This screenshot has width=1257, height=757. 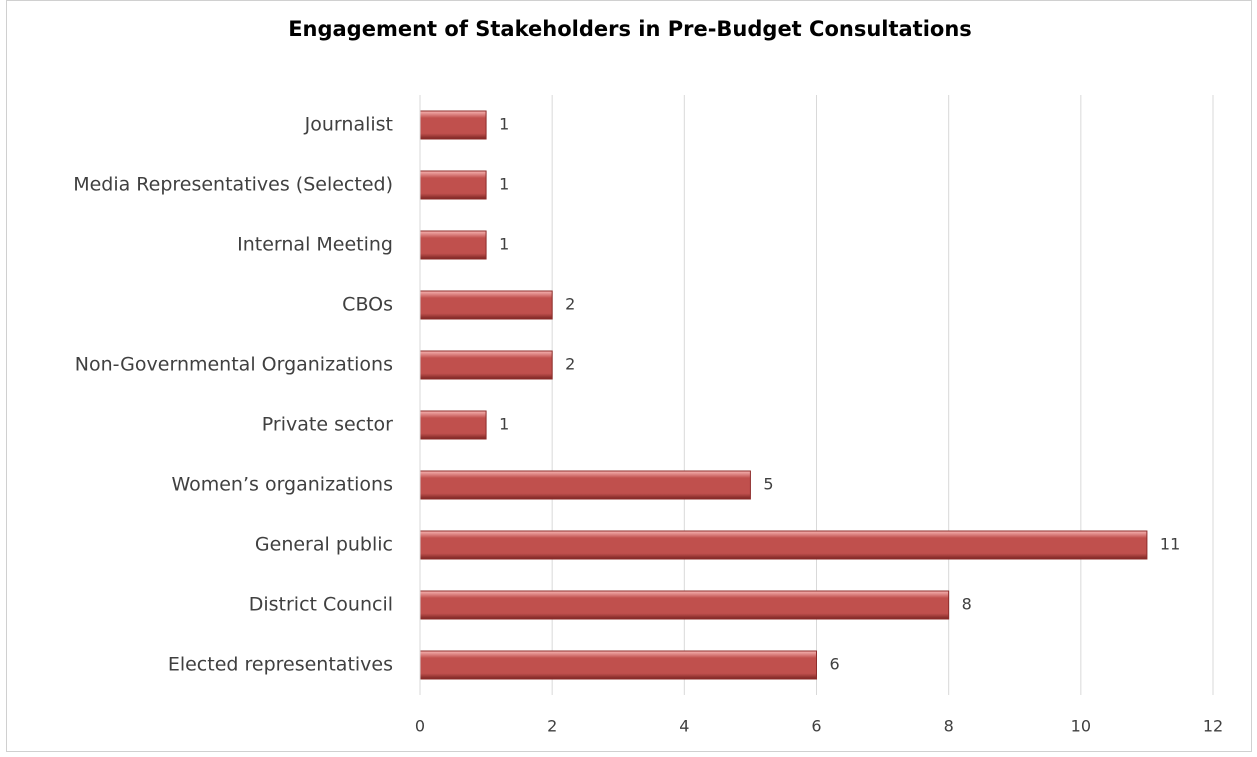 What do you see at coordinates (324, 545) in the screenshot?
I see `y-tick-label: General public` at bounding box center [324, 545].